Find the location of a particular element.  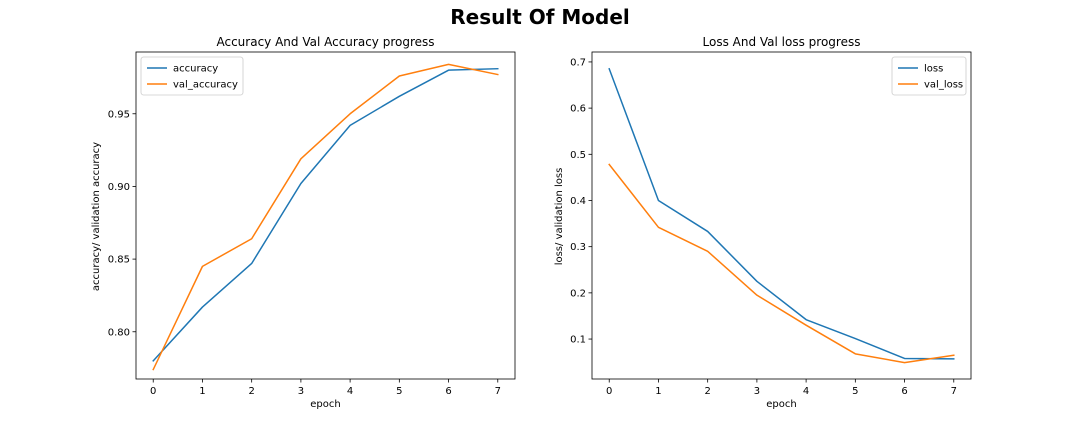

y-tick-label: 0.1 is located at coordinates (578, 340).